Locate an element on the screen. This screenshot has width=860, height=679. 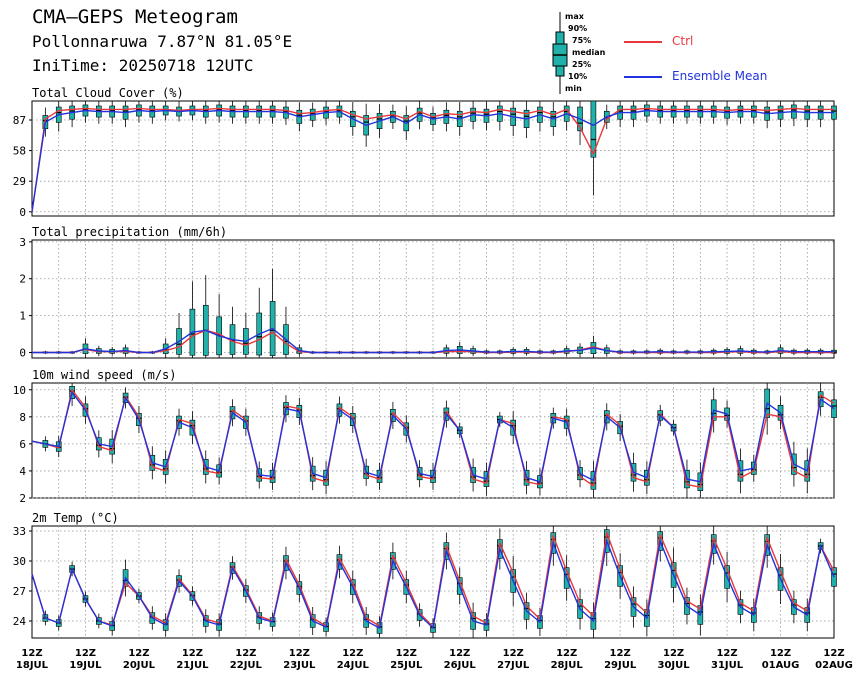
x-date-label: 21JUL is located at coordinates (192, 665).